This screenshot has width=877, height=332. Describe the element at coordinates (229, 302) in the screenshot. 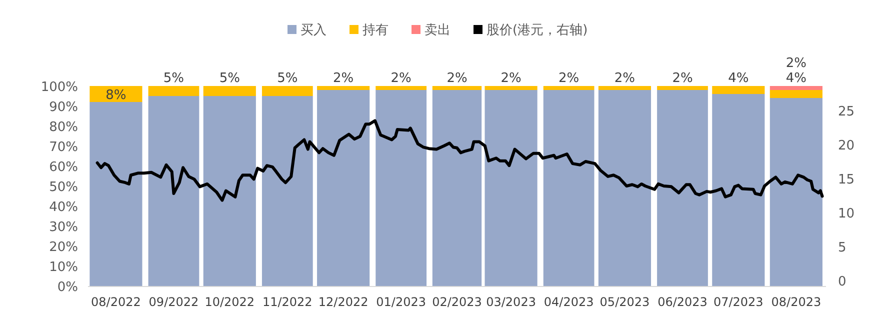

I see `x-tick-label: 10/2022` at that location.